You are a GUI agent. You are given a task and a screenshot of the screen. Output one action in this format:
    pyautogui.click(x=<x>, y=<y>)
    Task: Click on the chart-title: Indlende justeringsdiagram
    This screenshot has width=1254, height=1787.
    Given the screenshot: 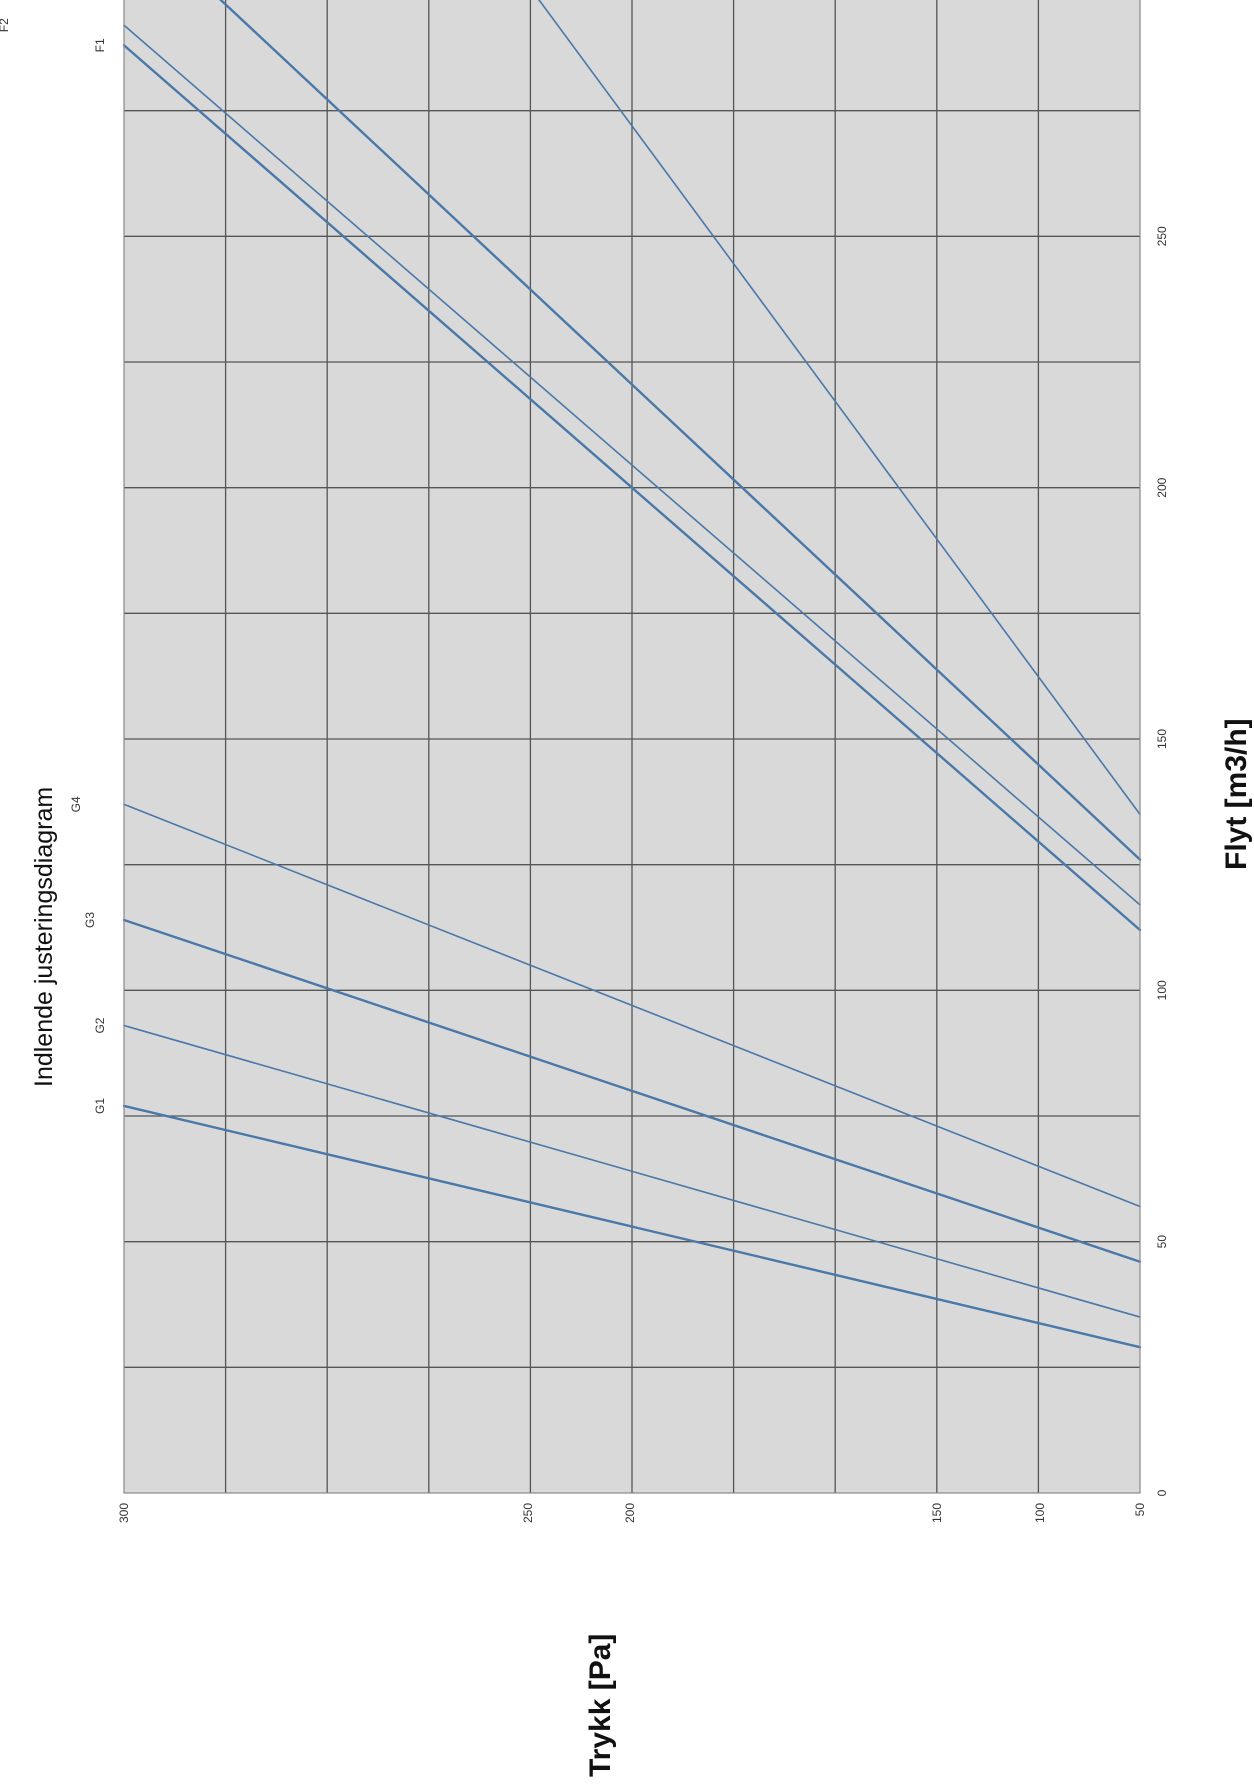 What is the action you would take?
    pyautogui.click(x=44, y=937)
    